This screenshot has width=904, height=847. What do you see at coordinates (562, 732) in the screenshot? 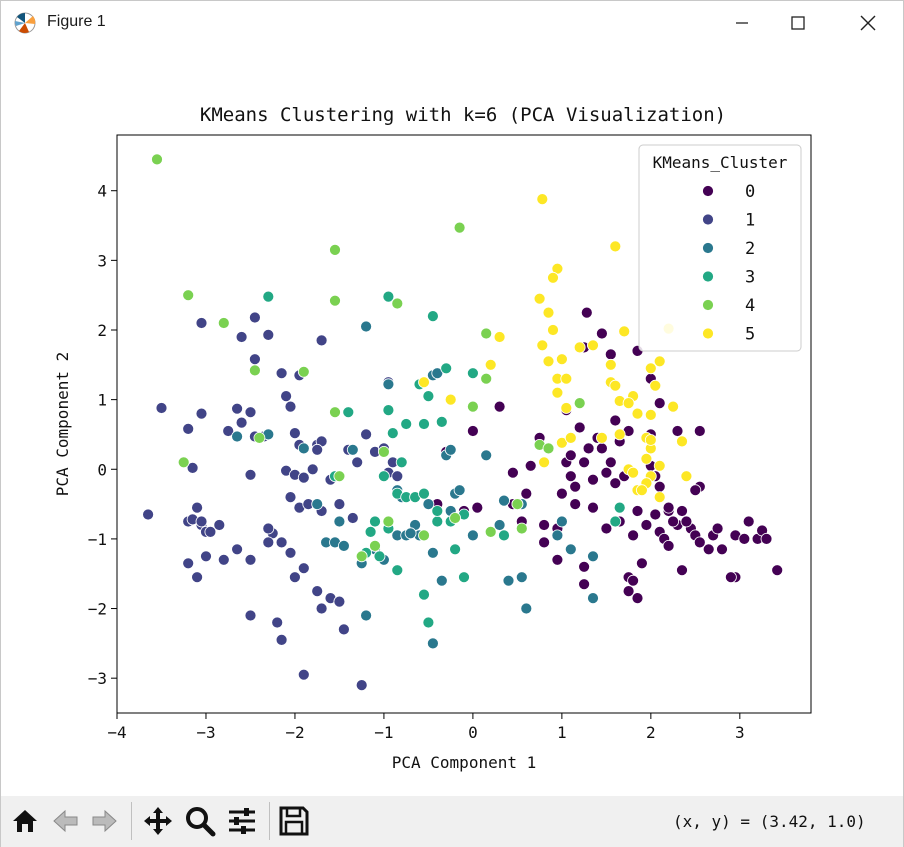
I see `x-tick-label: 1` at bounding box center [562, 732].